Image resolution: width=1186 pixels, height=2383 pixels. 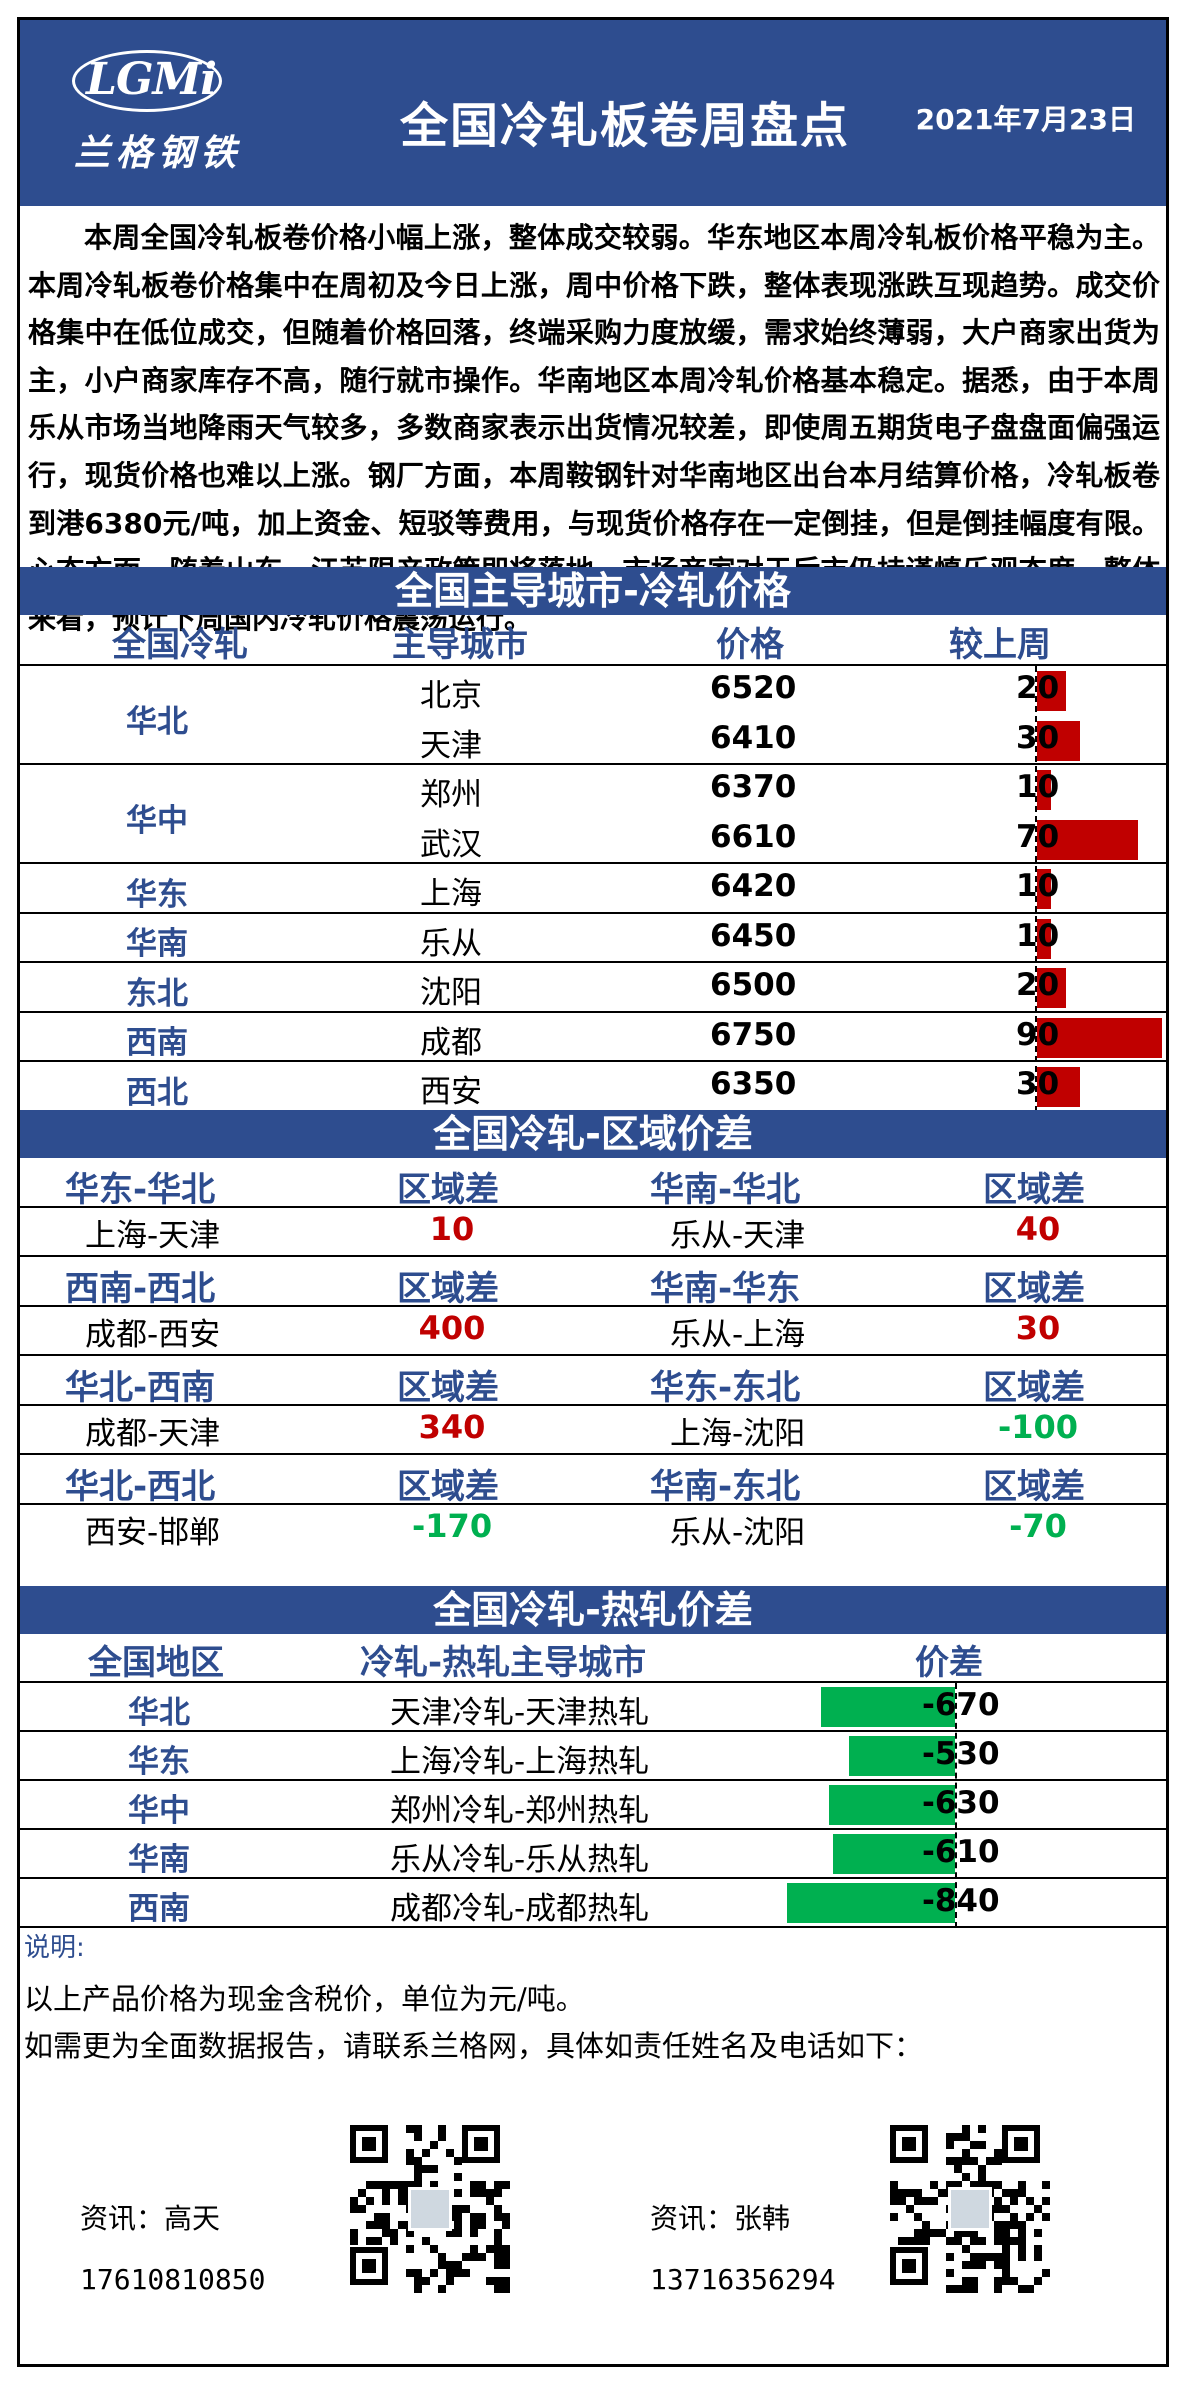 What do you see at coordinates (140, 1289) in the screenshot?
I see `region-pair-title: 西南-西北` at bounding box center [140, 1289].